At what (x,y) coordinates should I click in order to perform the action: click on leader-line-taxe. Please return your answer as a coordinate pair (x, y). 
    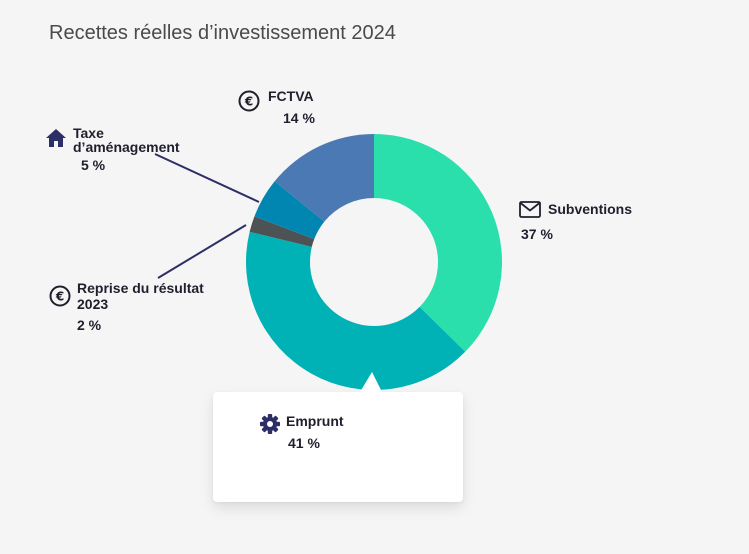
    Looking at the image, I should click on (207, 178).